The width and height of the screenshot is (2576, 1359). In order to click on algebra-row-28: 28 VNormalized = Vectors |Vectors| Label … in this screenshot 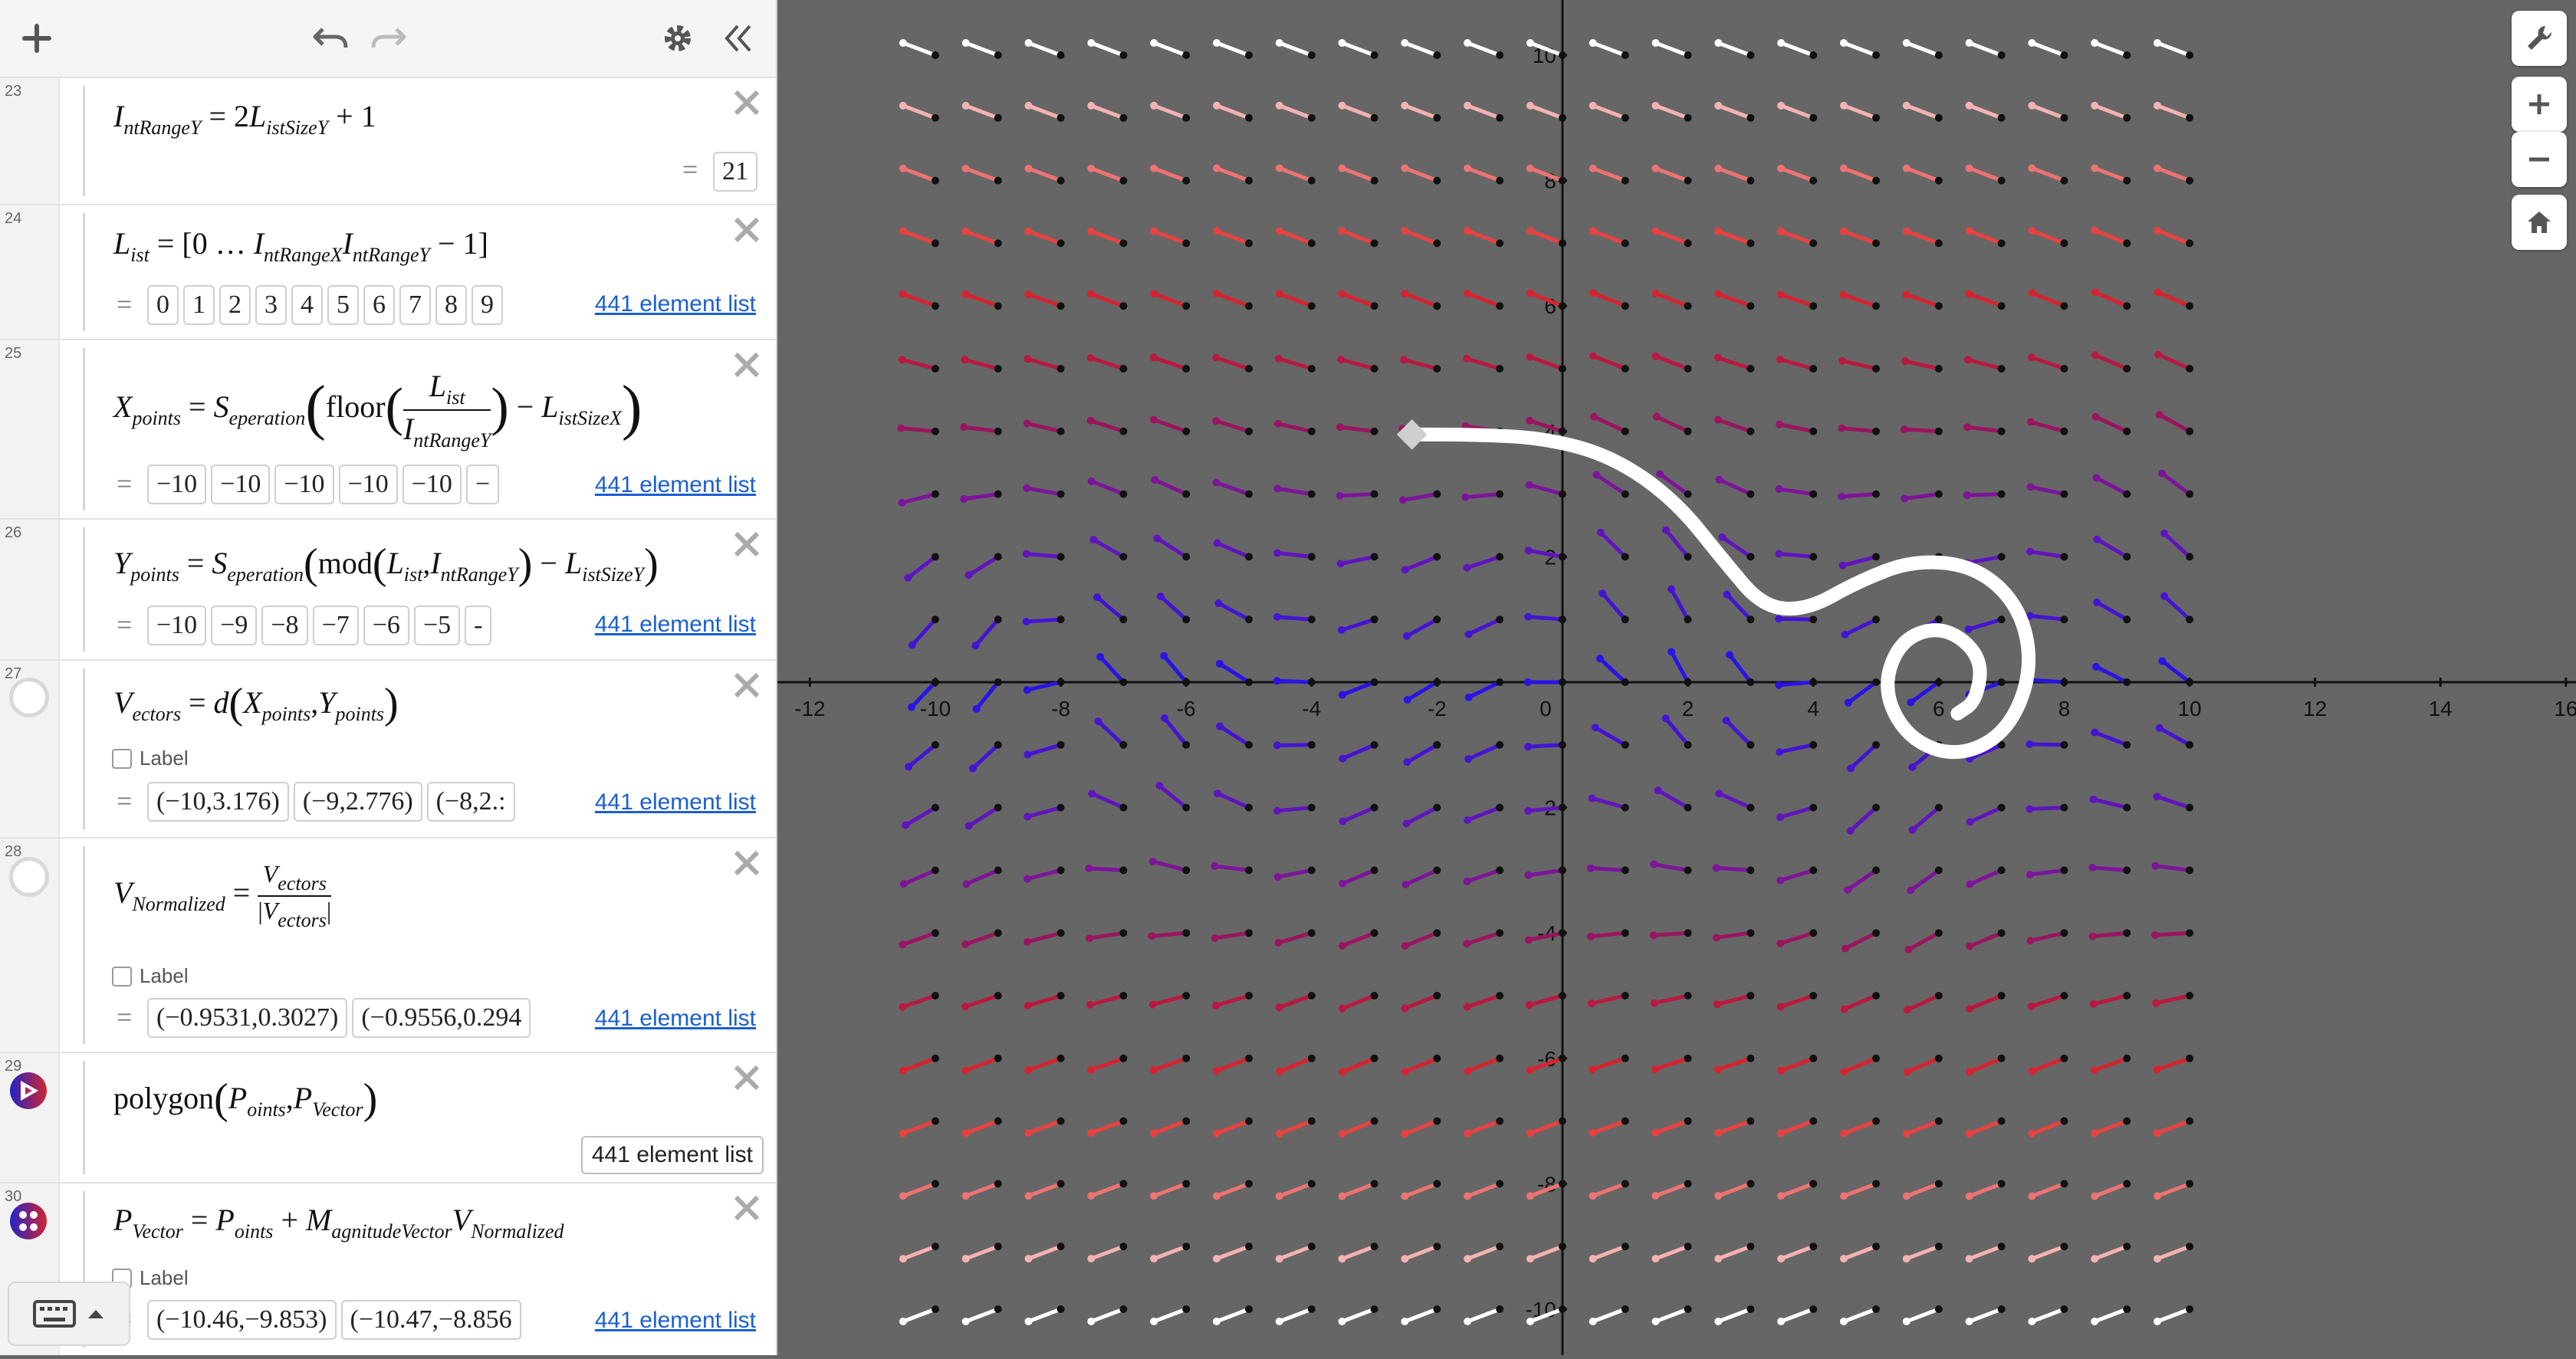, I will do `click(388, 946)`.